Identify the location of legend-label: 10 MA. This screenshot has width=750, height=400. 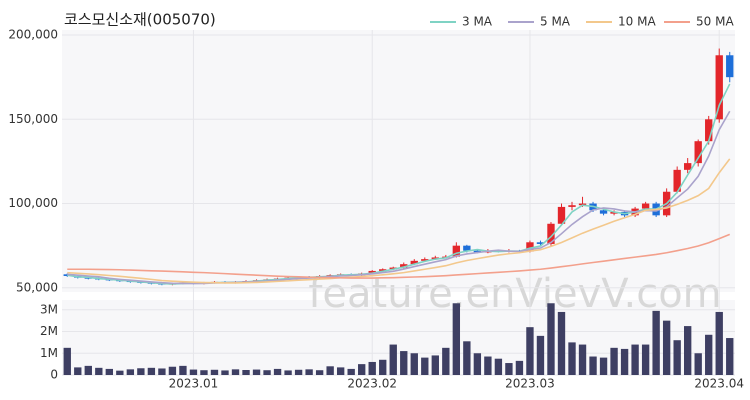
(637, 22).